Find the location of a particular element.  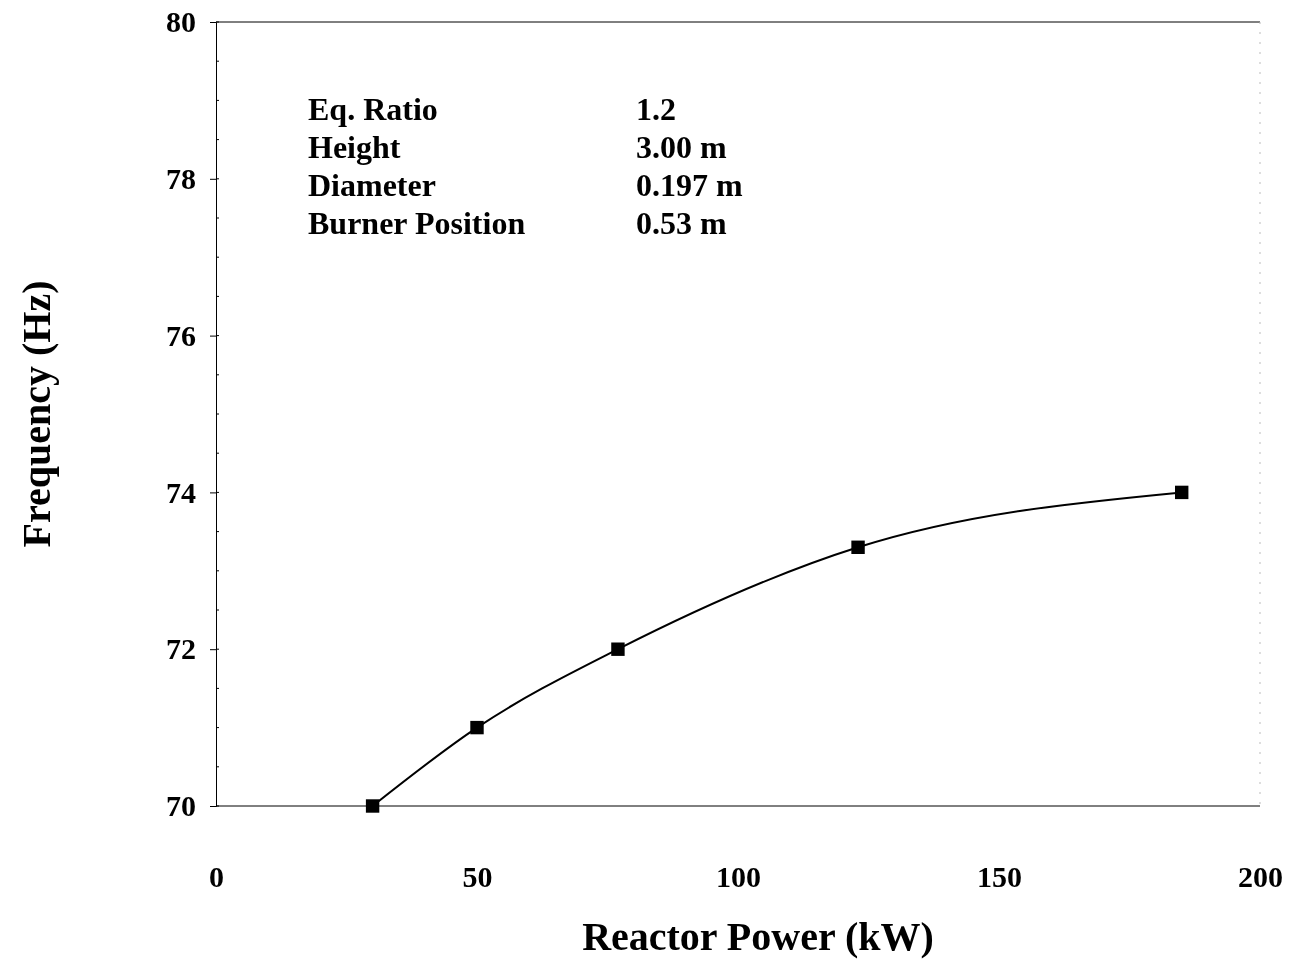

y-tick-label: 70 is located at coordinates (181, 806).